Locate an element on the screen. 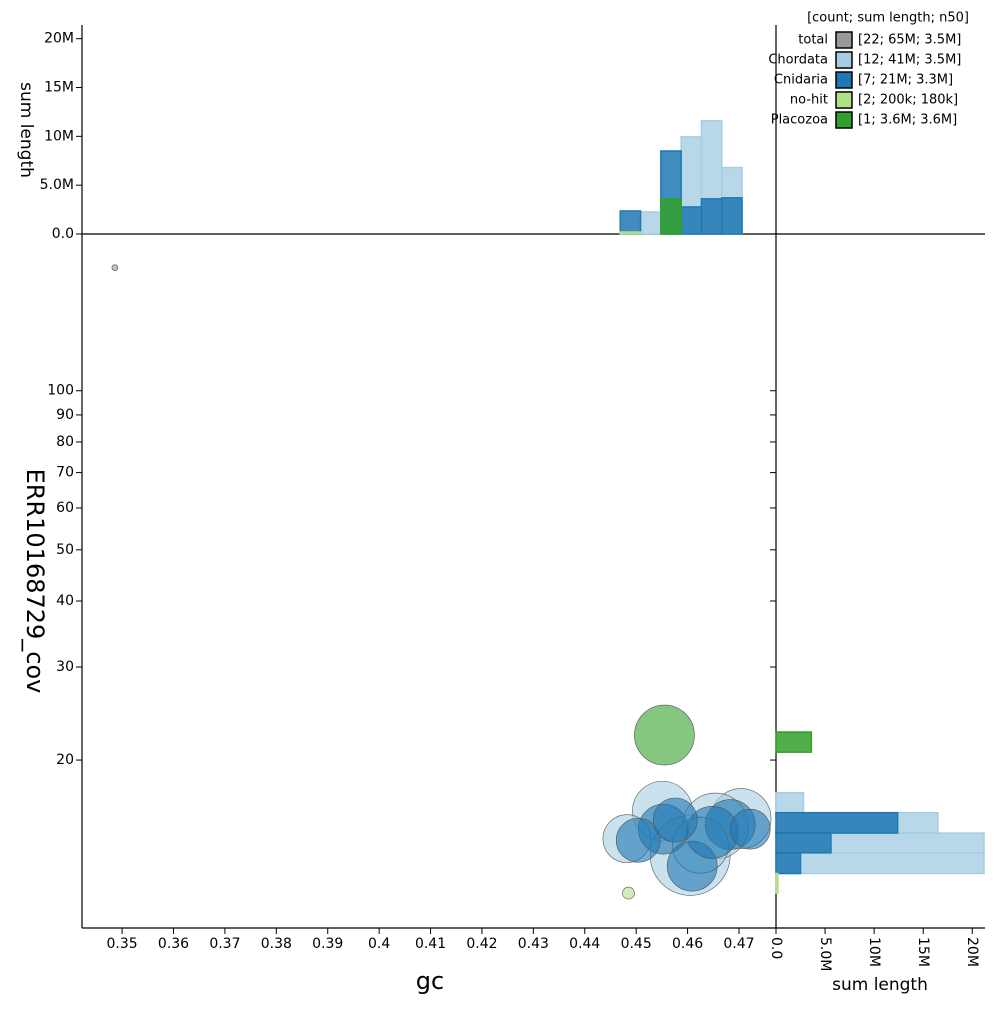 Image resolution: width=1000 pixels, height=1014 pixels. x-tick-label: 0.39 is located at coordinates (327, 944).